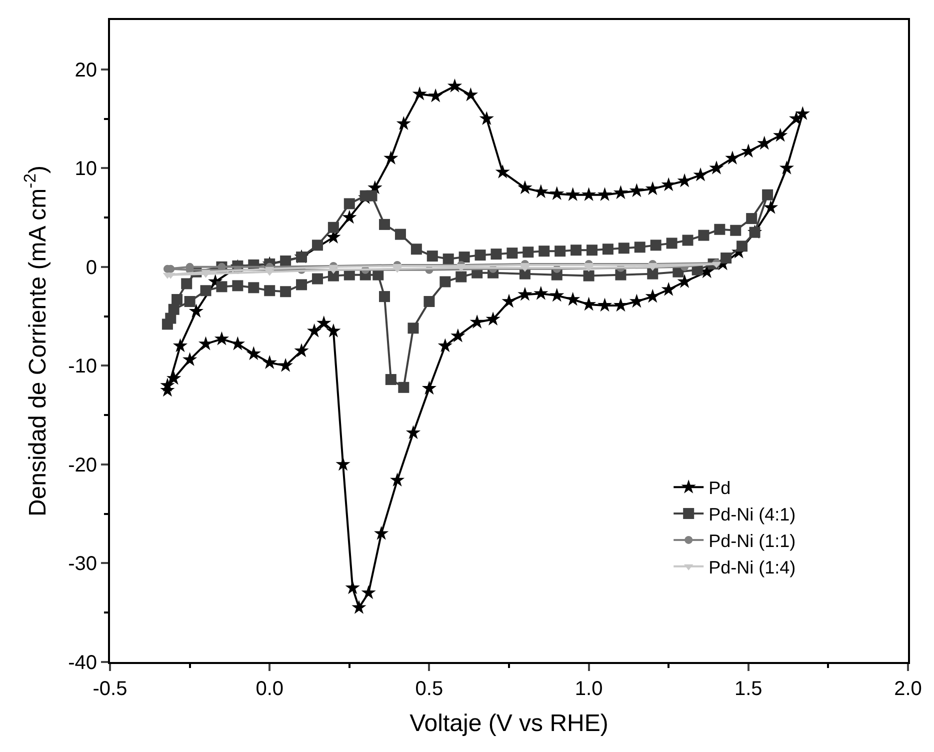 The height and width of the screenshot is (752, 934). What do you see at coordinates (91, 267) in the screenshot?
I see `y-tick-label: 0` at bounding box center [91, 267].